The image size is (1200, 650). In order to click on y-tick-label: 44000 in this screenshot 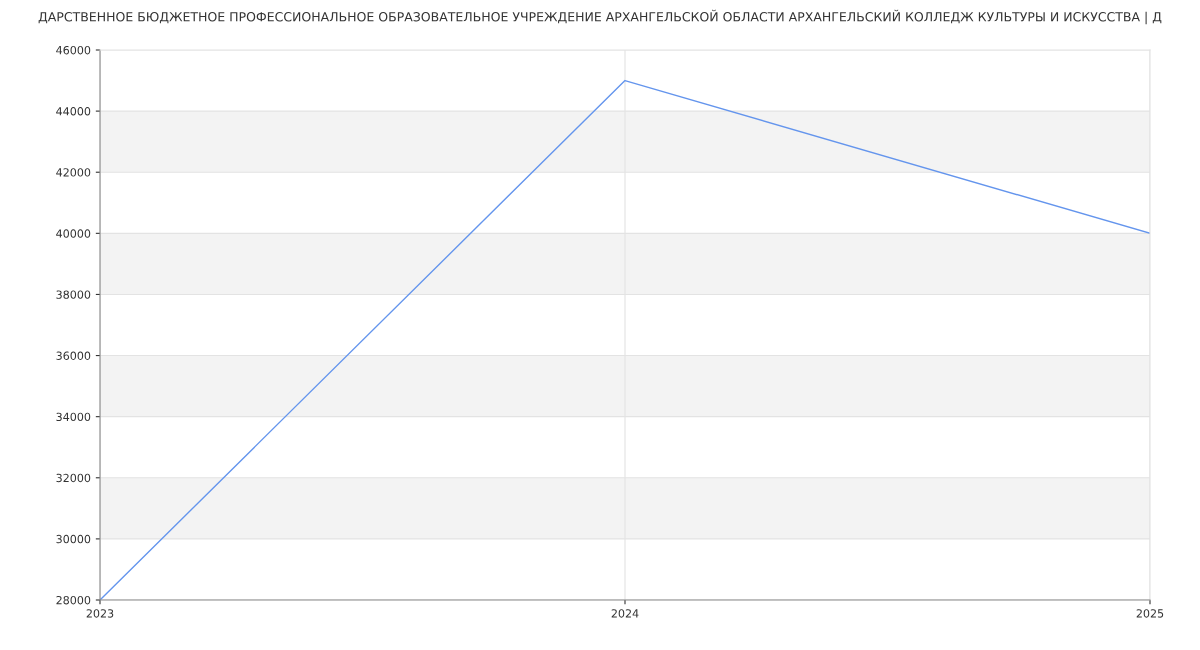, I will do `click(73, 111)`.